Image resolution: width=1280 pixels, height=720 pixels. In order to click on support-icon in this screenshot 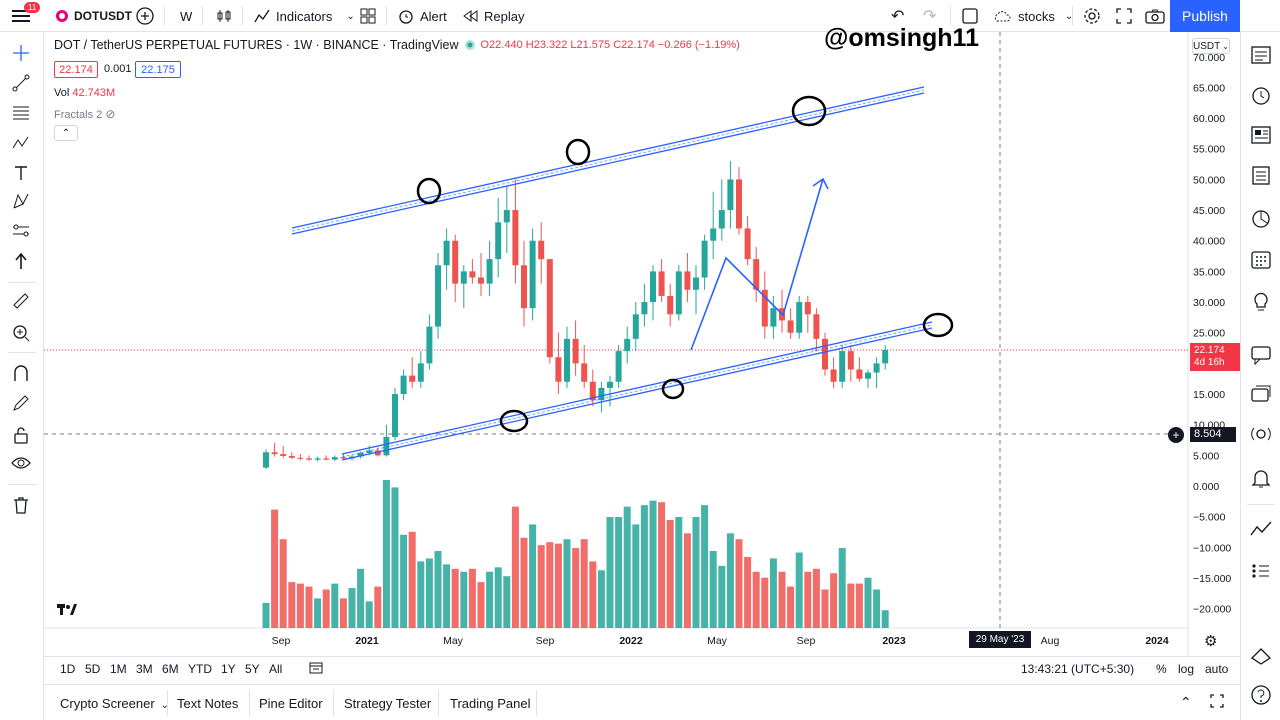, I will do `click(1261, 655)`.